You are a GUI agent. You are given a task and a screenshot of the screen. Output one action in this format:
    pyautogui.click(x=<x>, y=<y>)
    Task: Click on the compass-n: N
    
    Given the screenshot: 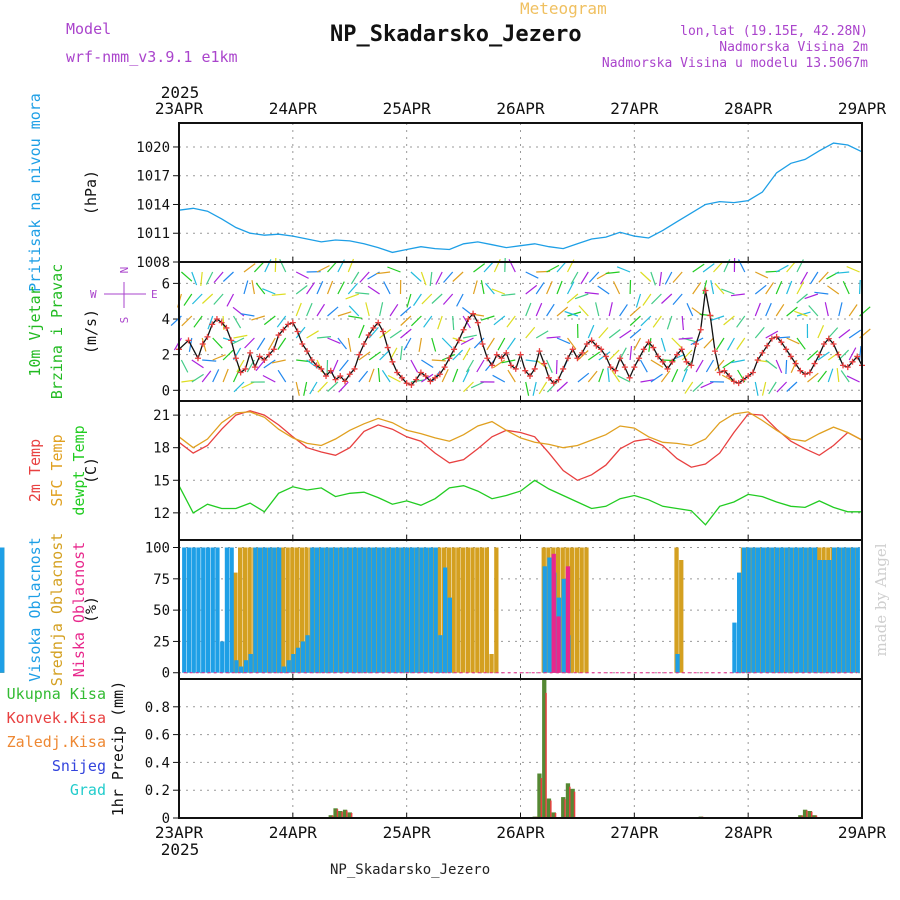 What is the action you would take?
    pyautogui.click(x=124, y=270)
    